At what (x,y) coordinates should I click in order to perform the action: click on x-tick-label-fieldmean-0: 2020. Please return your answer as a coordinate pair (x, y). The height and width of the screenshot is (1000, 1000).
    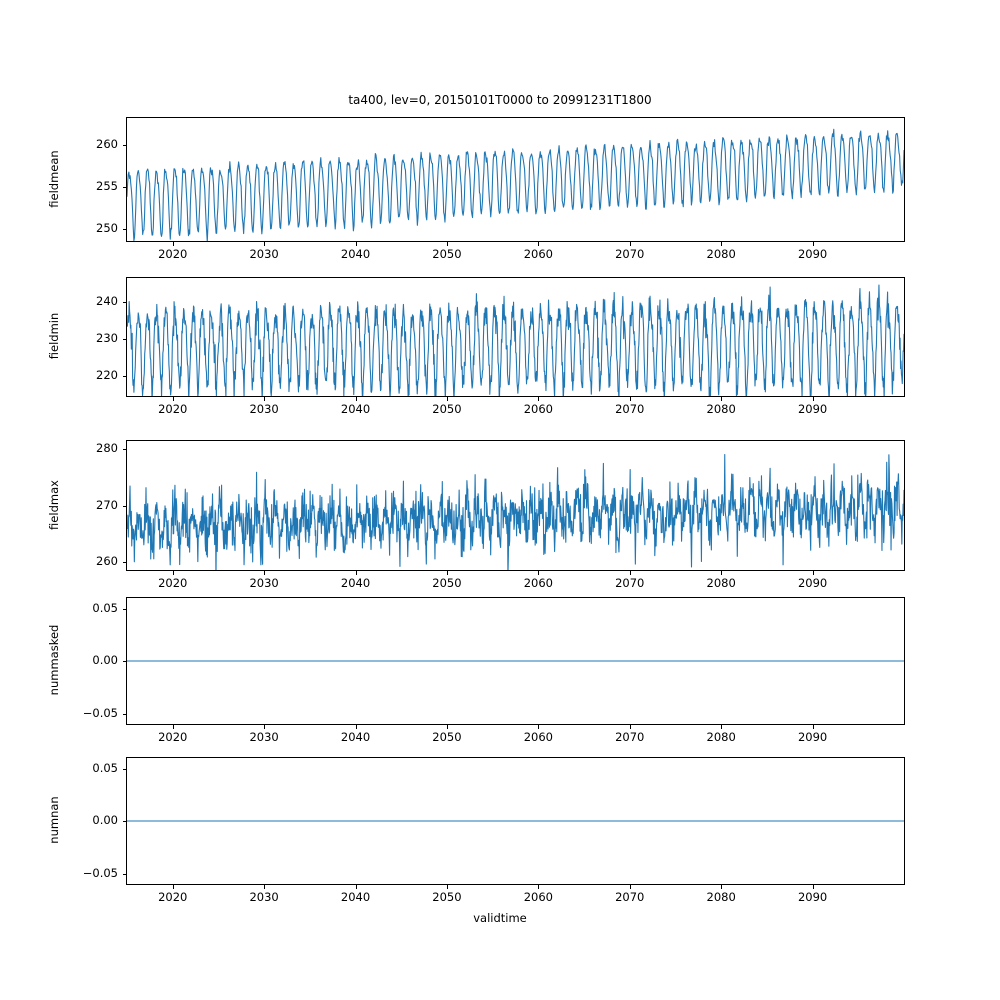
    Looking at the image, I should click on (173, 254).